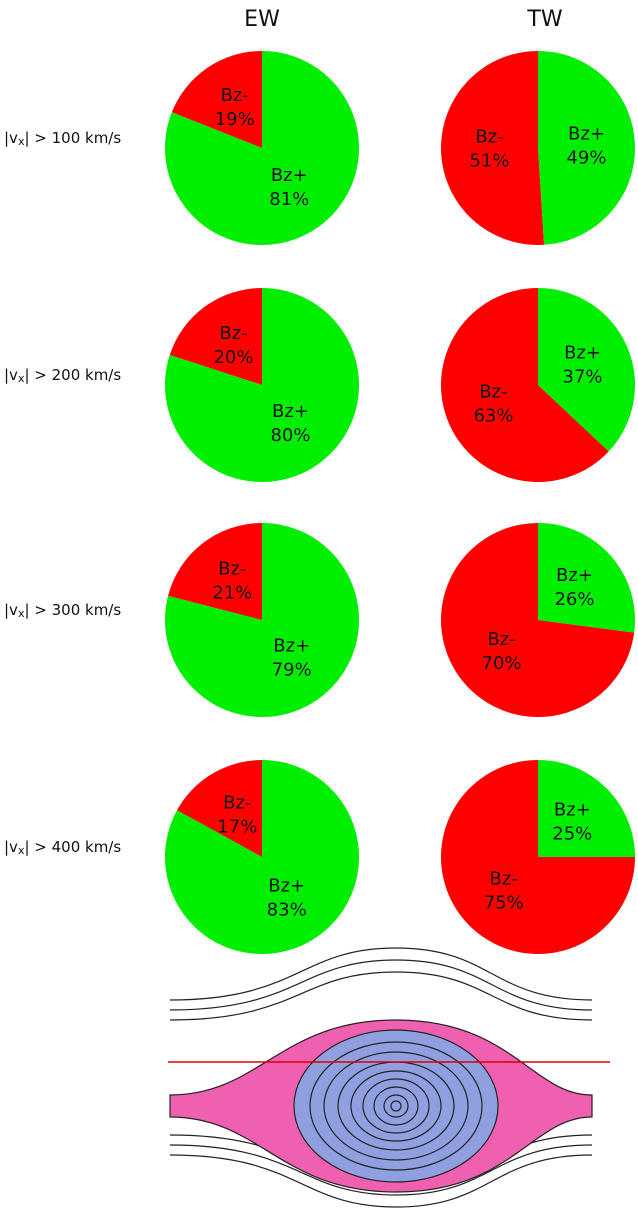  I want to click on slice-value: 25%, so click(572, 834).